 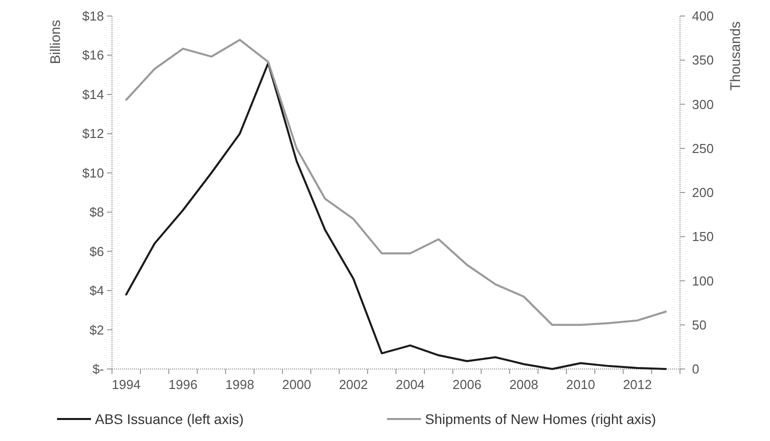 What do you see at coordinates (97, 251) in the screenshot?
I see `y-tick-label: $6` at bounding box center [97, 251].